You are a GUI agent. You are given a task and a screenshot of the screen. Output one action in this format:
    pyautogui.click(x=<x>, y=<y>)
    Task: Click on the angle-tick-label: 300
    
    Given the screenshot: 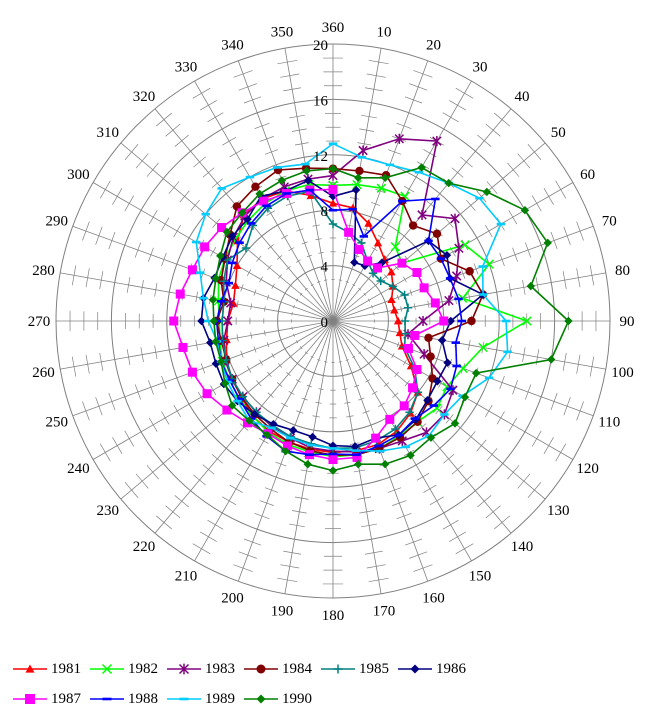 What is the action you would take?
    pyautogui.click(x=78, y=175)
    